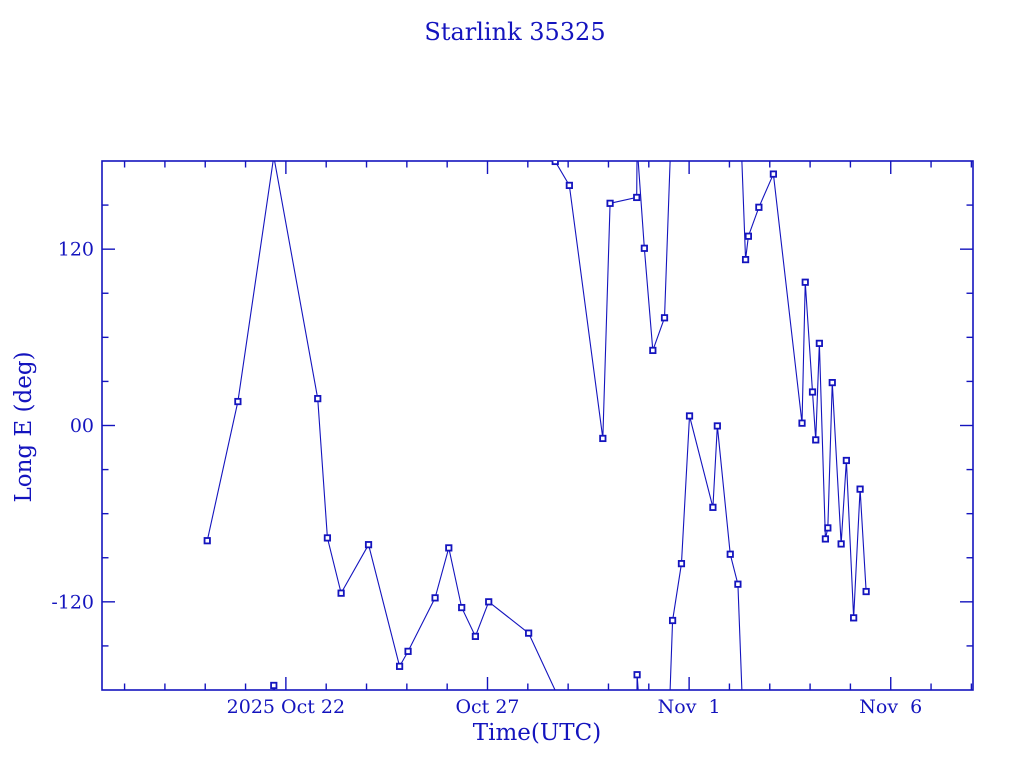  Describe the element at coordinates (82, 426) in the screenshot. I see `svg-text: 00` at that location.